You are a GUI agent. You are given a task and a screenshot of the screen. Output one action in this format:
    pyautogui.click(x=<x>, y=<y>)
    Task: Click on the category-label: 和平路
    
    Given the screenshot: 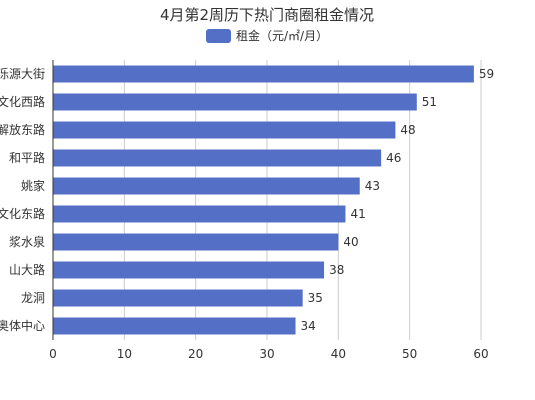 What is the action you would take?
    pyautogui.click(x=27, y=157)
    